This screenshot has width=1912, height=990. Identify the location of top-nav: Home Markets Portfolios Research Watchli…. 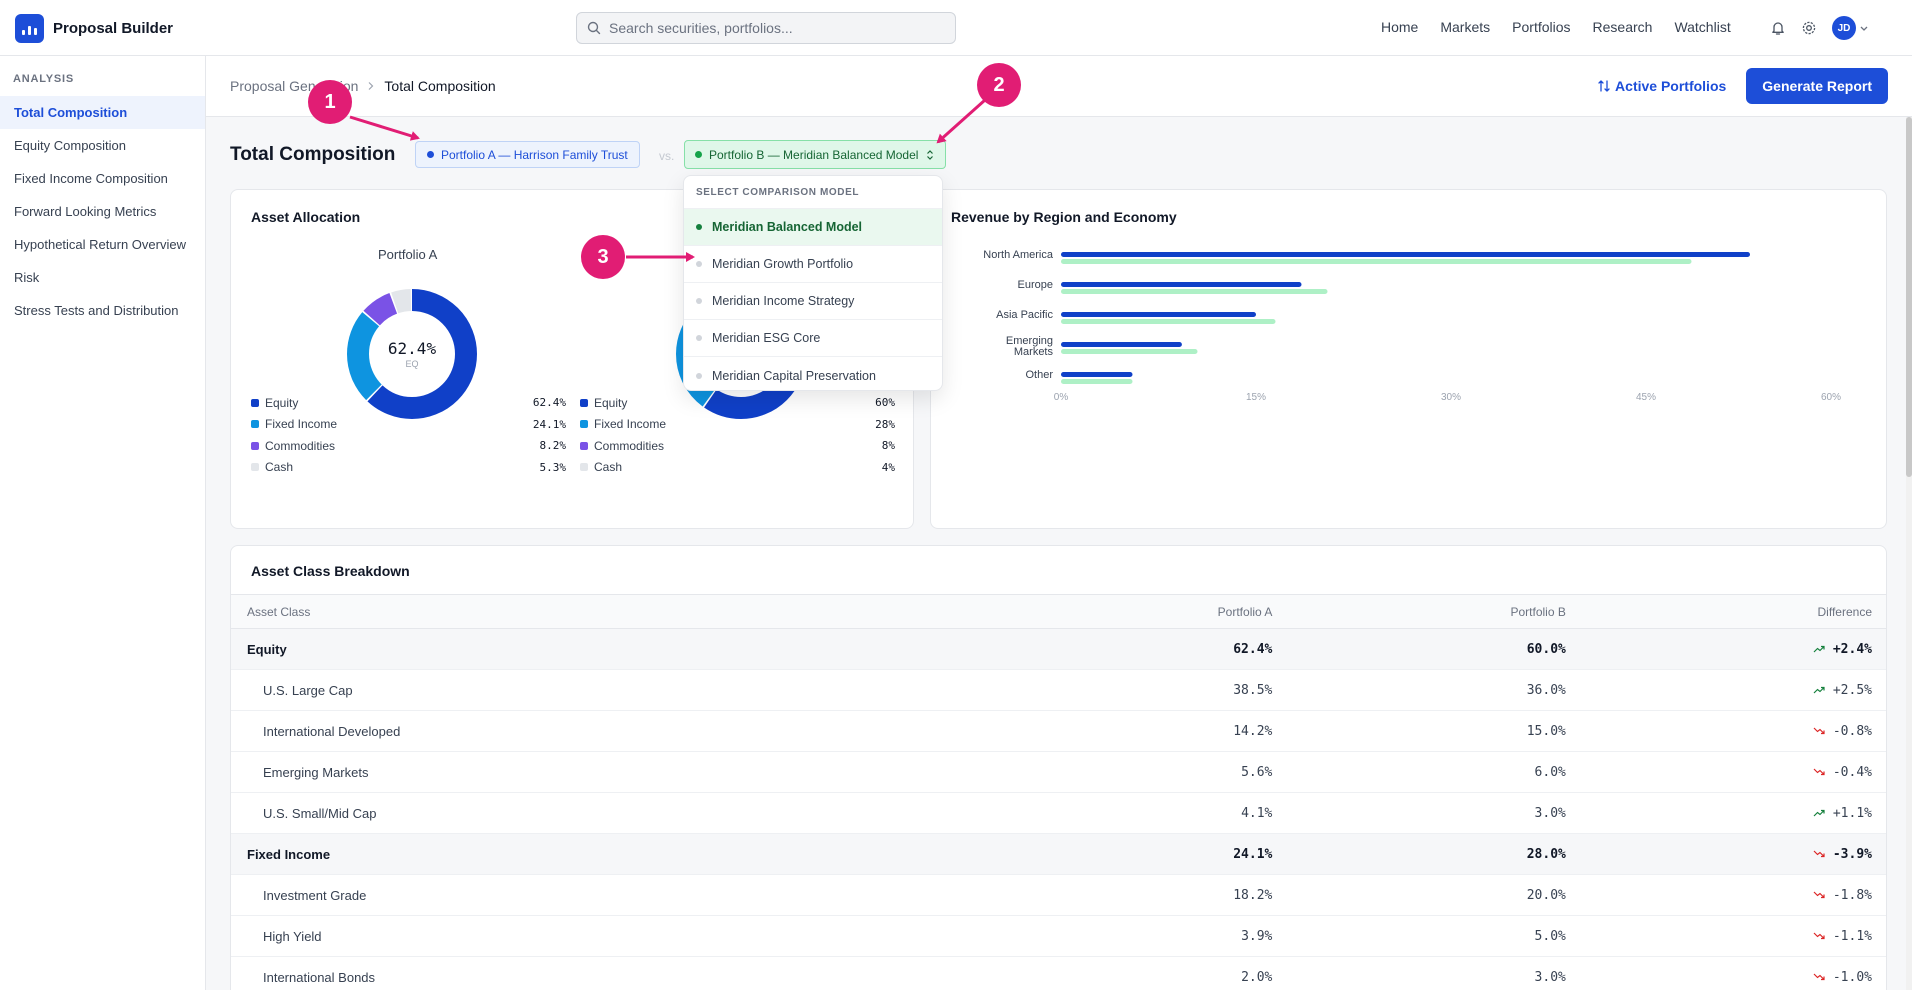
(1567, 27).